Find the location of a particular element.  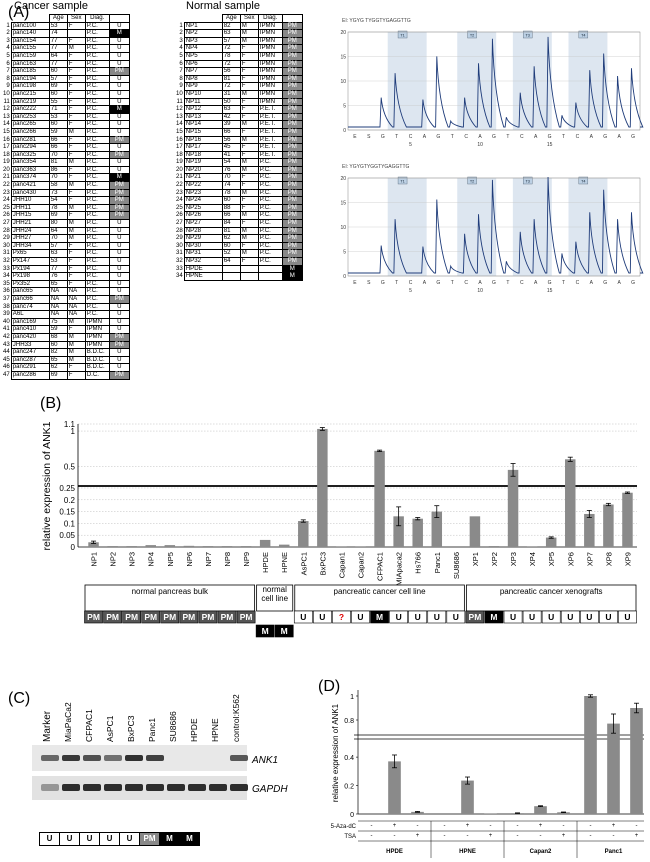

aza-symbol: - is located at coordinates (637, 826).